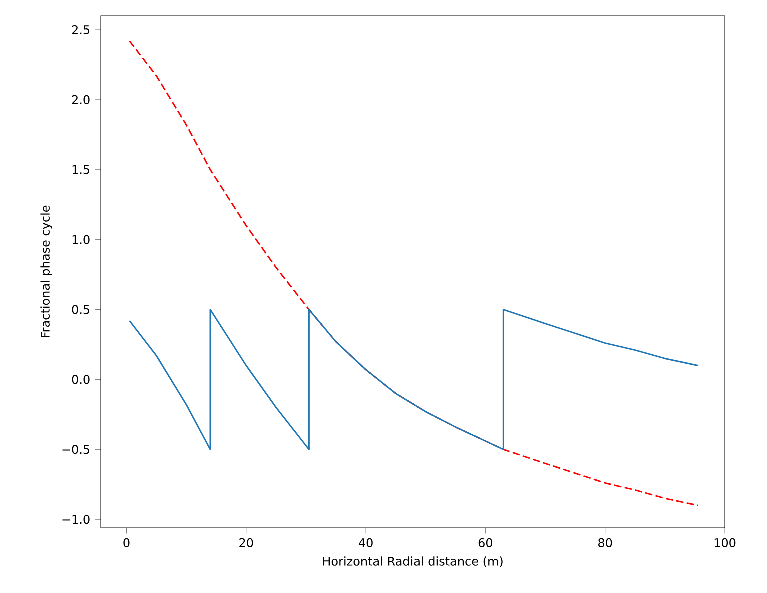  I want to click on y-tick-label: −1.0, so click(76, 519).